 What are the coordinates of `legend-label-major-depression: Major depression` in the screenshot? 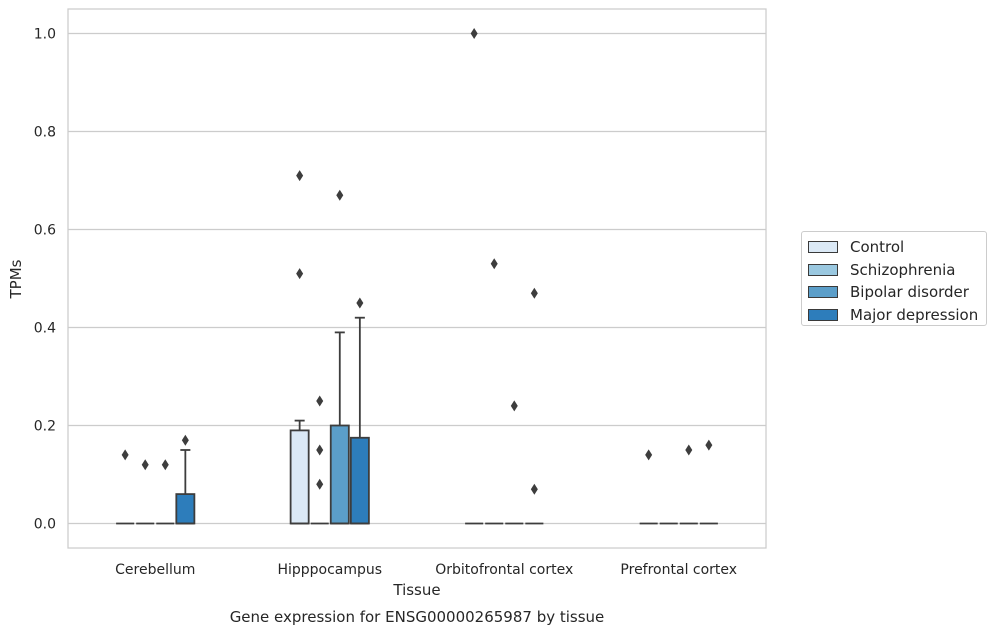 It's located at (914, 314).